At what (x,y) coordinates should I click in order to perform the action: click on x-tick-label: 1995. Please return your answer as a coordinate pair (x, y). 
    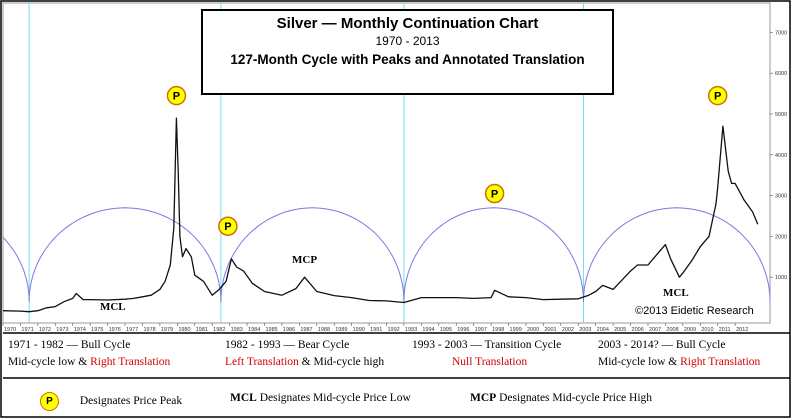
    Looking at the image, I should click on (446, 330).